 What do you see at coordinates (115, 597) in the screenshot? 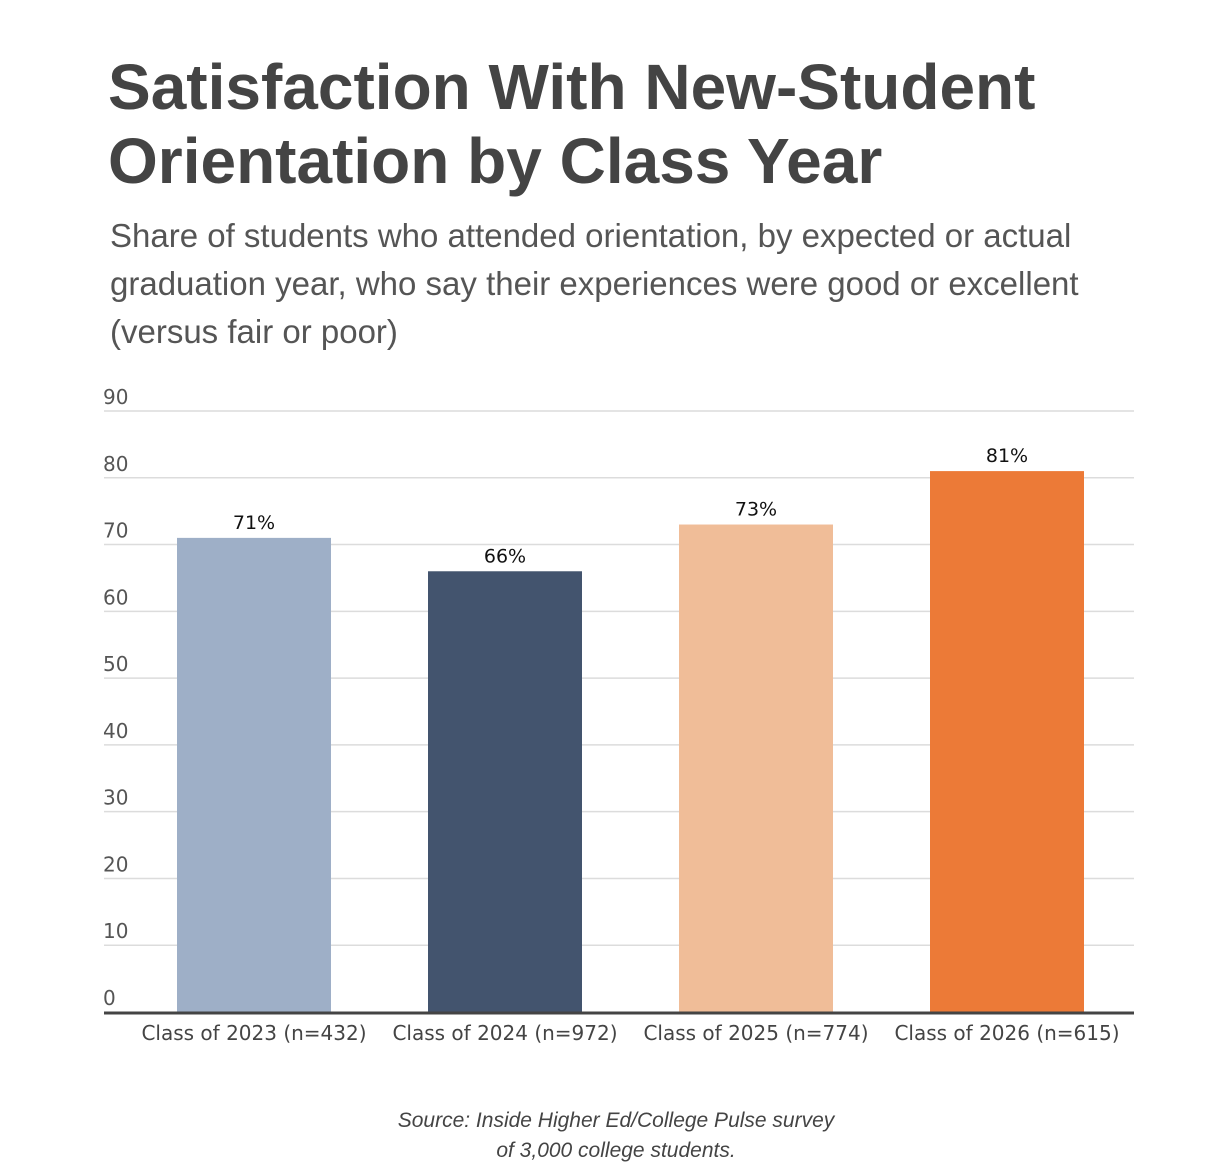
I see `y-tick-label: 60` at bounding box center [115, 597].